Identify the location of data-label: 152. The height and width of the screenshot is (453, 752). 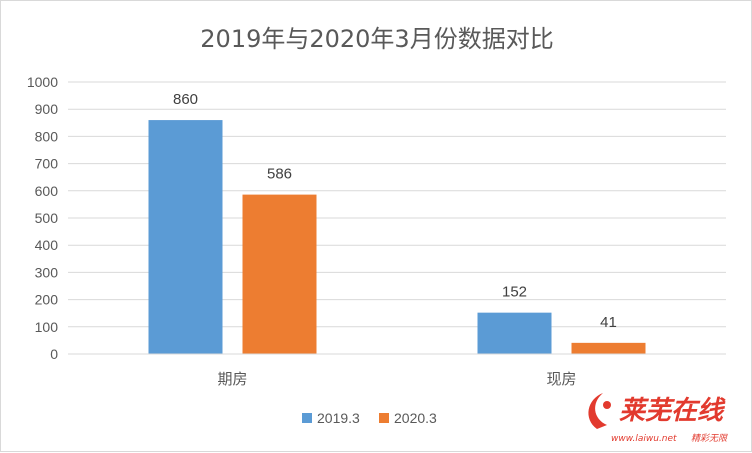
(514, 292).